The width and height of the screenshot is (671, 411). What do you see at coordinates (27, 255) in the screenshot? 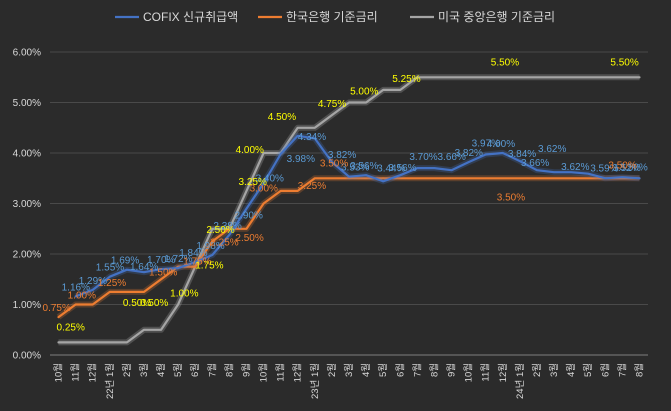
I see `y-tick-label: 2.00%` at bounding box center [27, 255].